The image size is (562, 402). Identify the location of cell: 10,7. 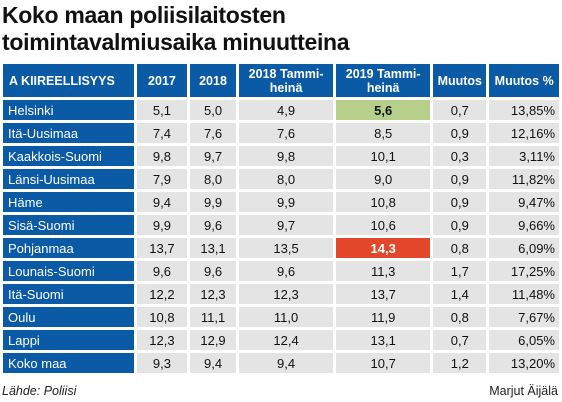
(383, 363).